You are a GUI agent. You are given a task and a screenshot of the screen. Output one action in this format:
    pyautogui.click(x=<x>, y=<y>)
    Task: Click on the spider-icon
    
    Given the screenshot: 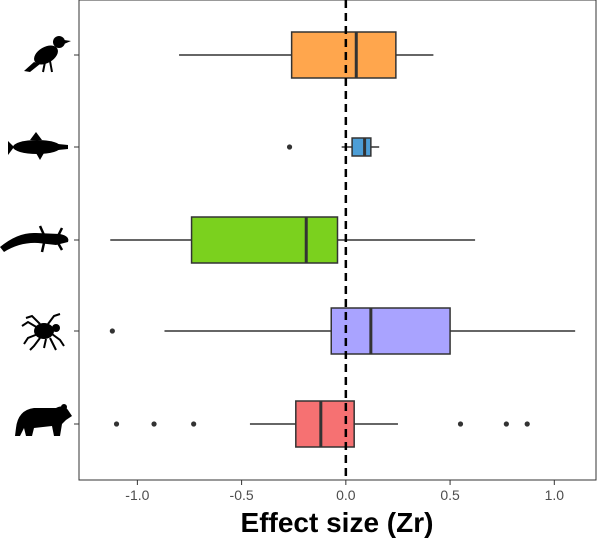 What is the action you would take?
    pyautogui.click(x=43, y=332)
    